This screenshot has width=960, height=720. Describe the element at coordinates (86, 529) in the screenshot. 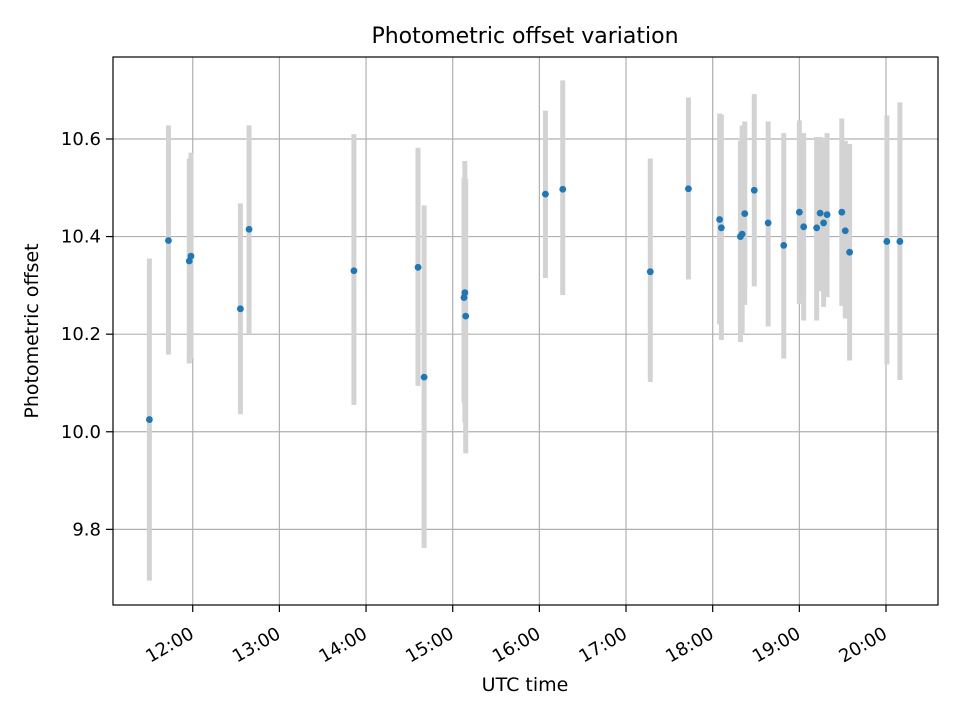

I see `y-tick-label: 9.8` at that location.